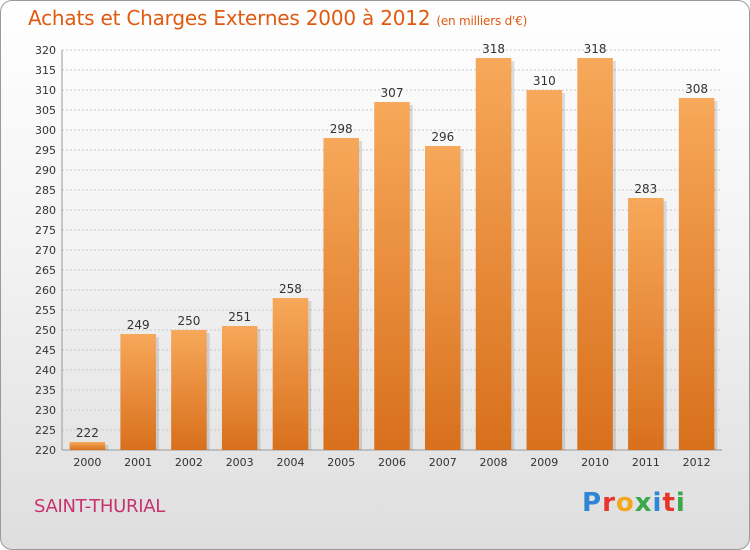  What do you see at coordinates (290, 289) in the screenshot?
I see `bar-value-label: 258` at bounding box center [290, 289].